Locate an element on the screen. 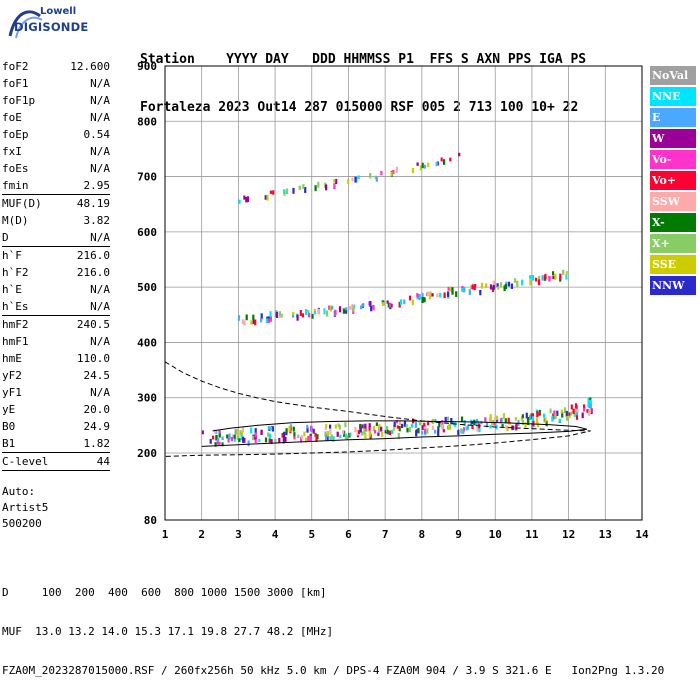  legend-item: SSW is located at coordinates (673, 201).